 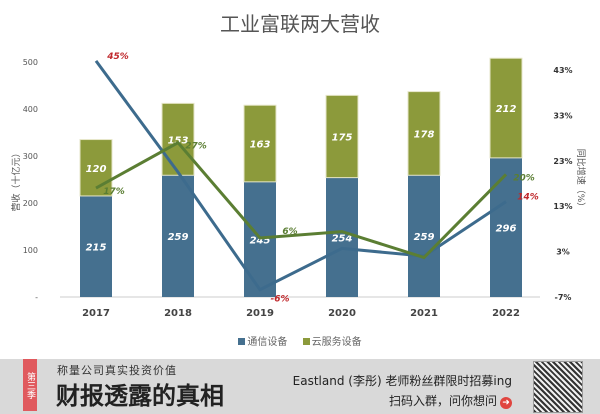 I want to click on right-tick-label: 3%, so click(x=563, y=252).